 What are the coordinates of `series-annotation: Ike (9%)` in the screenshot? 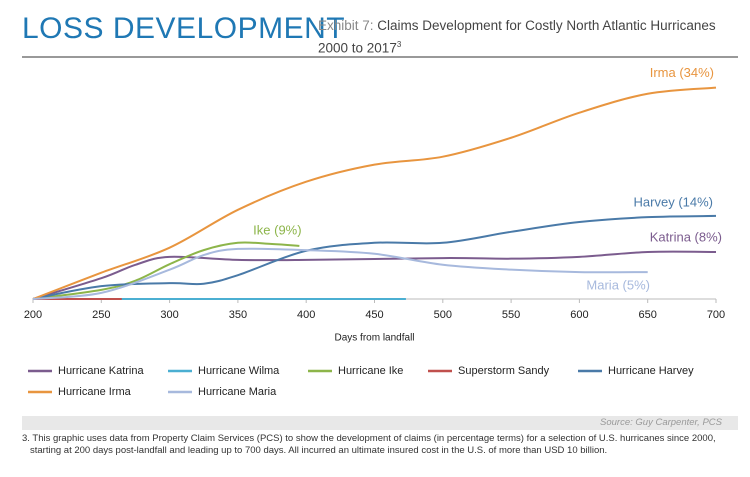 It's located at (277, 229).